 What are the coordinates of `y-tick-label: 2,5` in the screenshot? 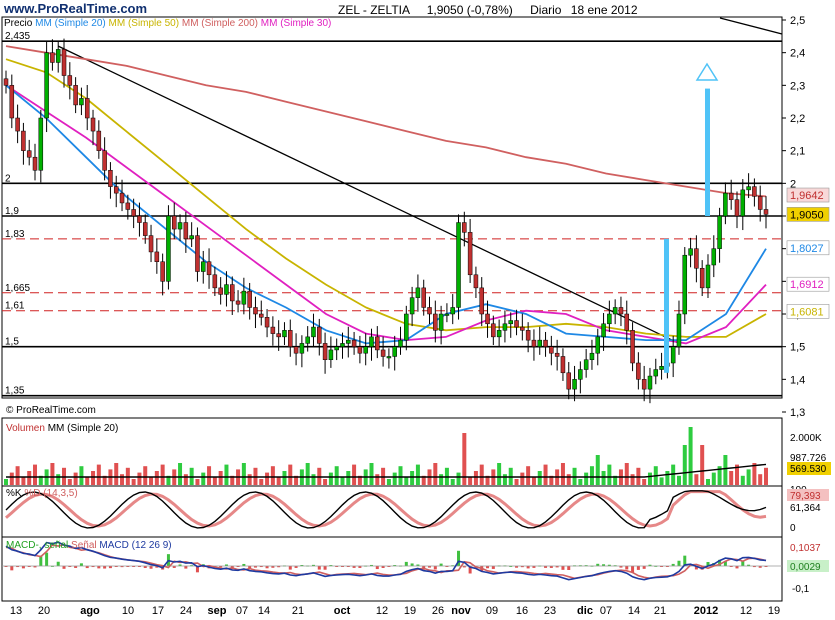 It's located at (797, 21).